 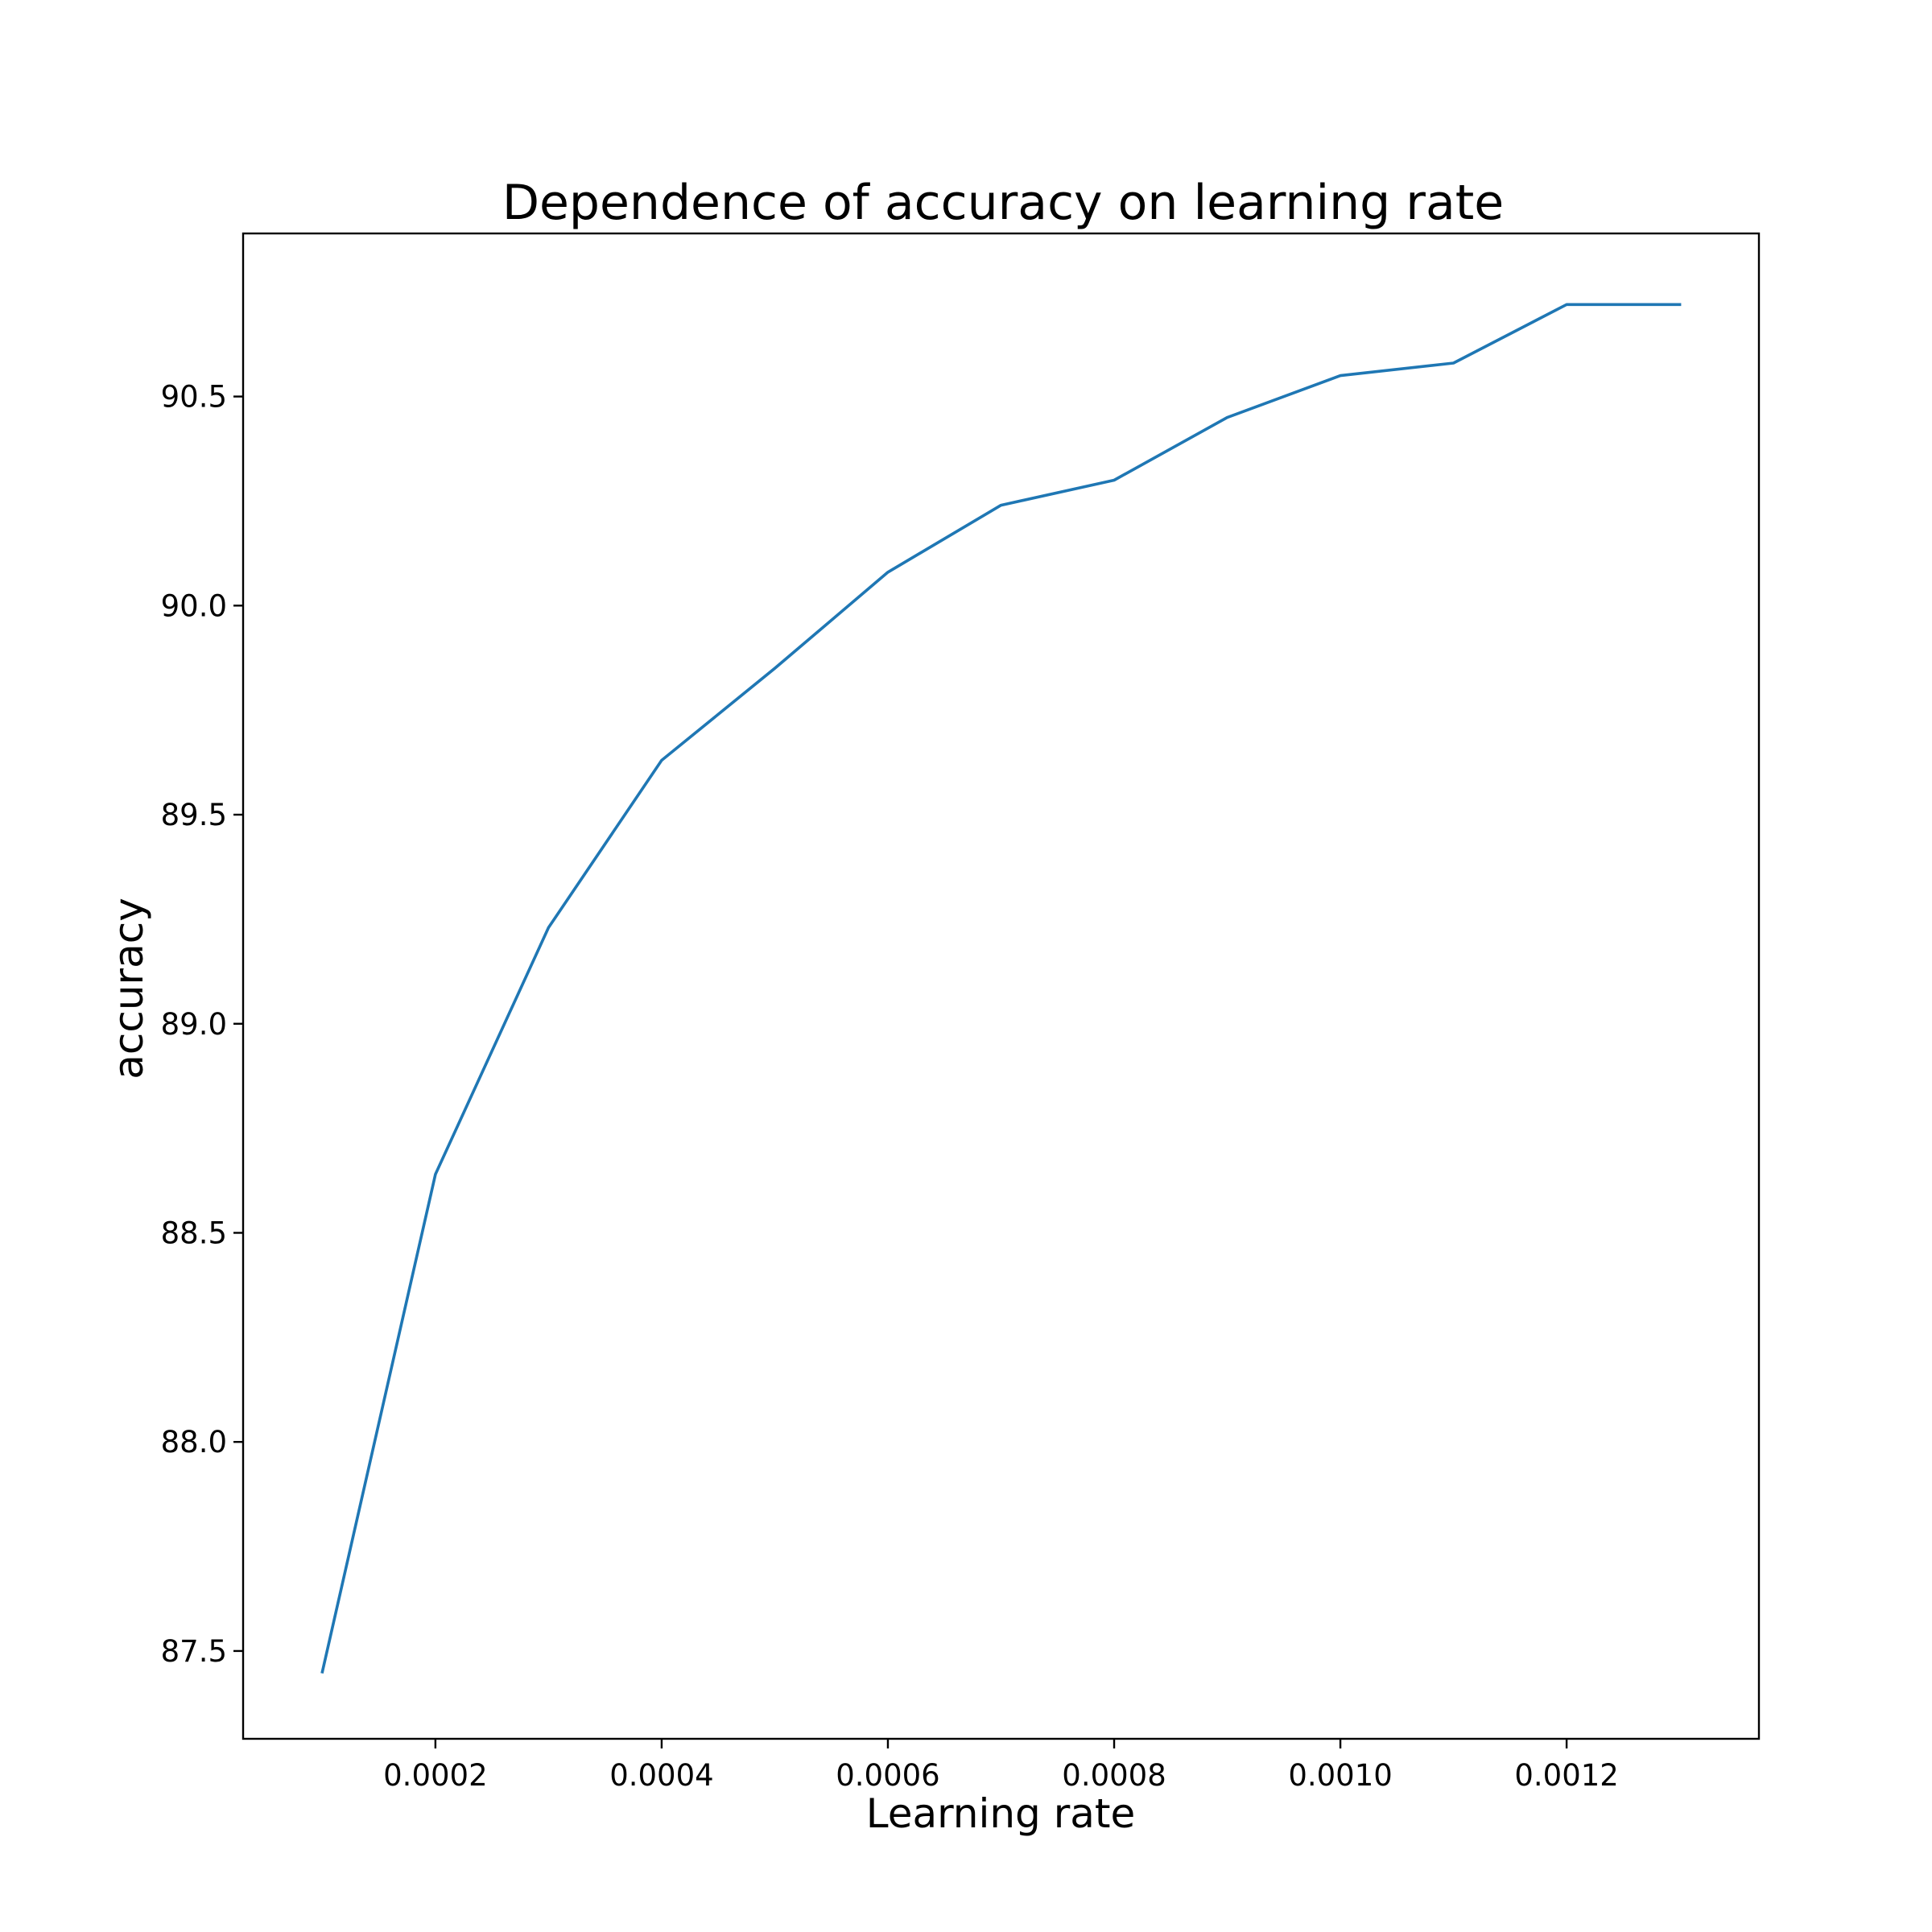 What do you see at coordinates (1001, 1766) in the screenshot?
I see `x-axis-ticks: 0.0002 0.0004 0.0006 0.0008 0.0010 0.0012` at bounding box center [1001, 1766].